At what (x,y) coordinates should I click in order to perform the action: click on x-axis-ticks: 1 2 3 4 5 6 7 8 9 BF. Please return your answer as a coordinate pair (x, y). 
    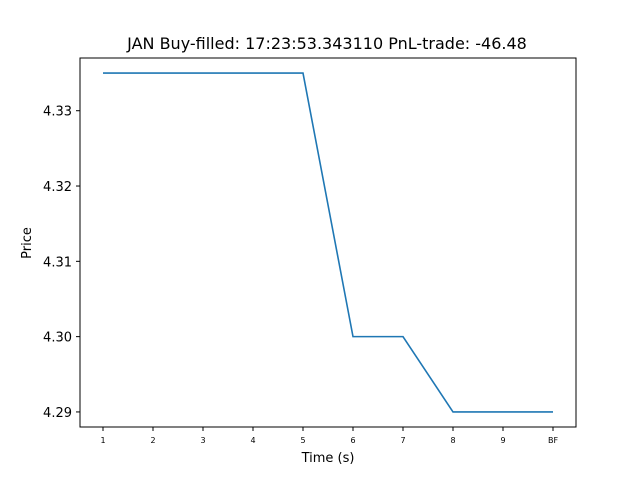
    Looking at the image, I should click on (329, 436).